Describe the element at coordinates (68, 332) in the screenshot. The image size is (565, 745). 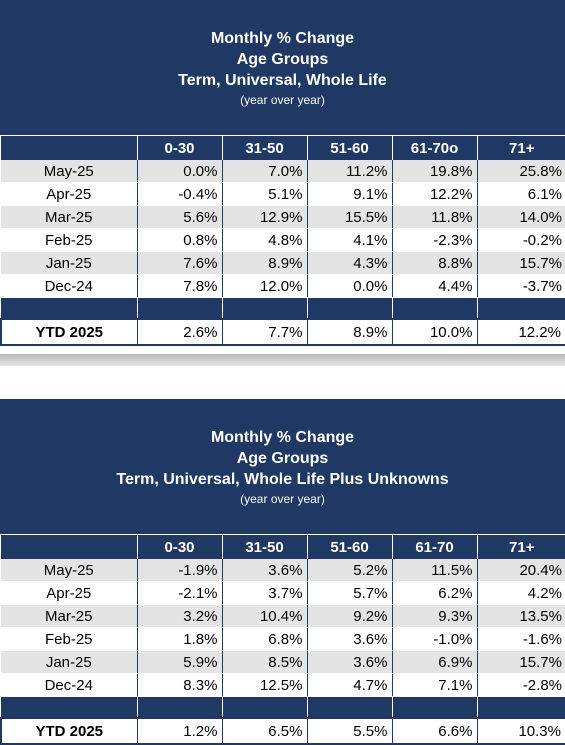
I see `ytd-label: YTD 2025` at that location.